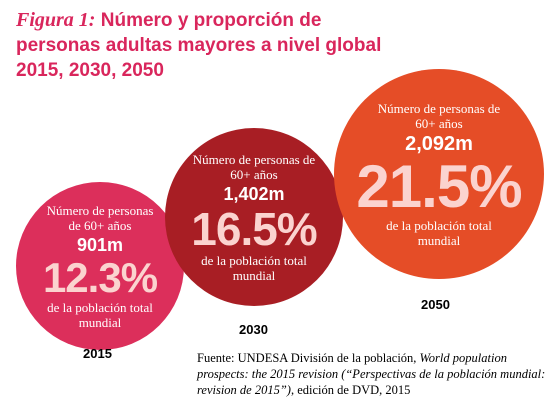 The height and width of the screenshot is (408, 554). Describe the element at coordinates (100, 217) in the screenshot. I see `bubble-2015-label-top: Número de personas de 60+ años` at that location.